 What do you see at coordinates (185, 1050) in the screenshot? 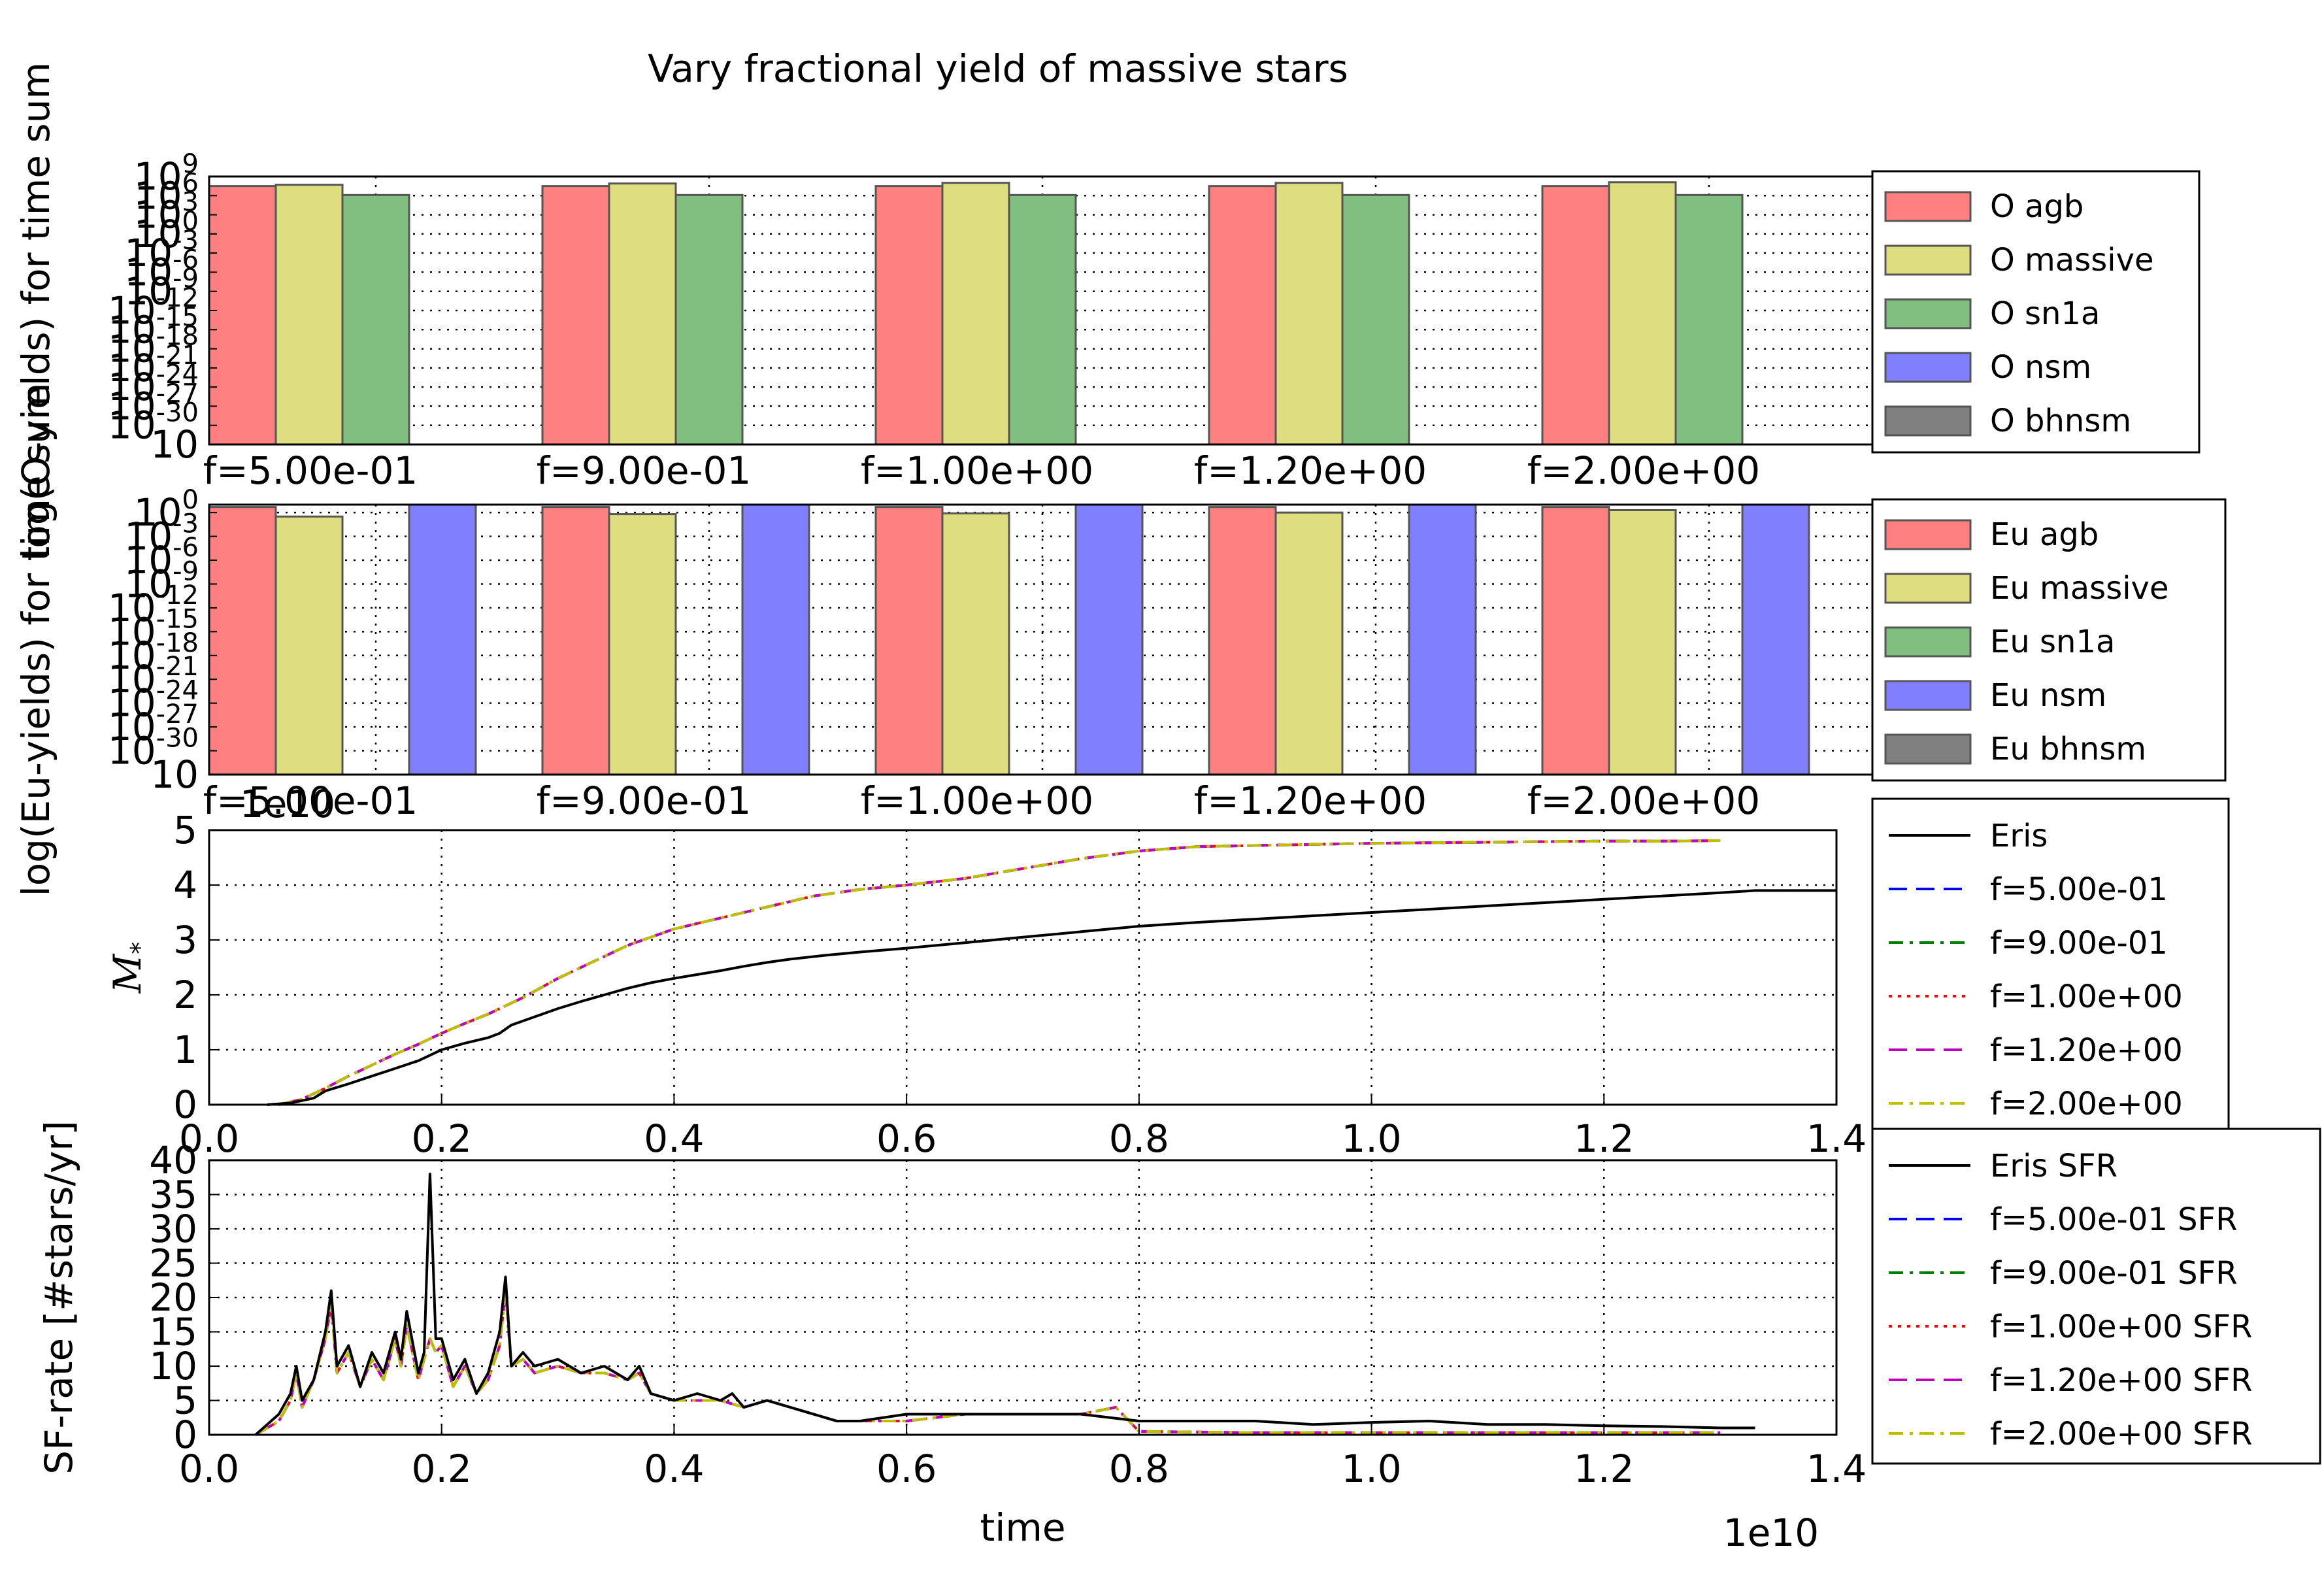
I see `y-tick-label: 1` at bounding box center [185, 1050].